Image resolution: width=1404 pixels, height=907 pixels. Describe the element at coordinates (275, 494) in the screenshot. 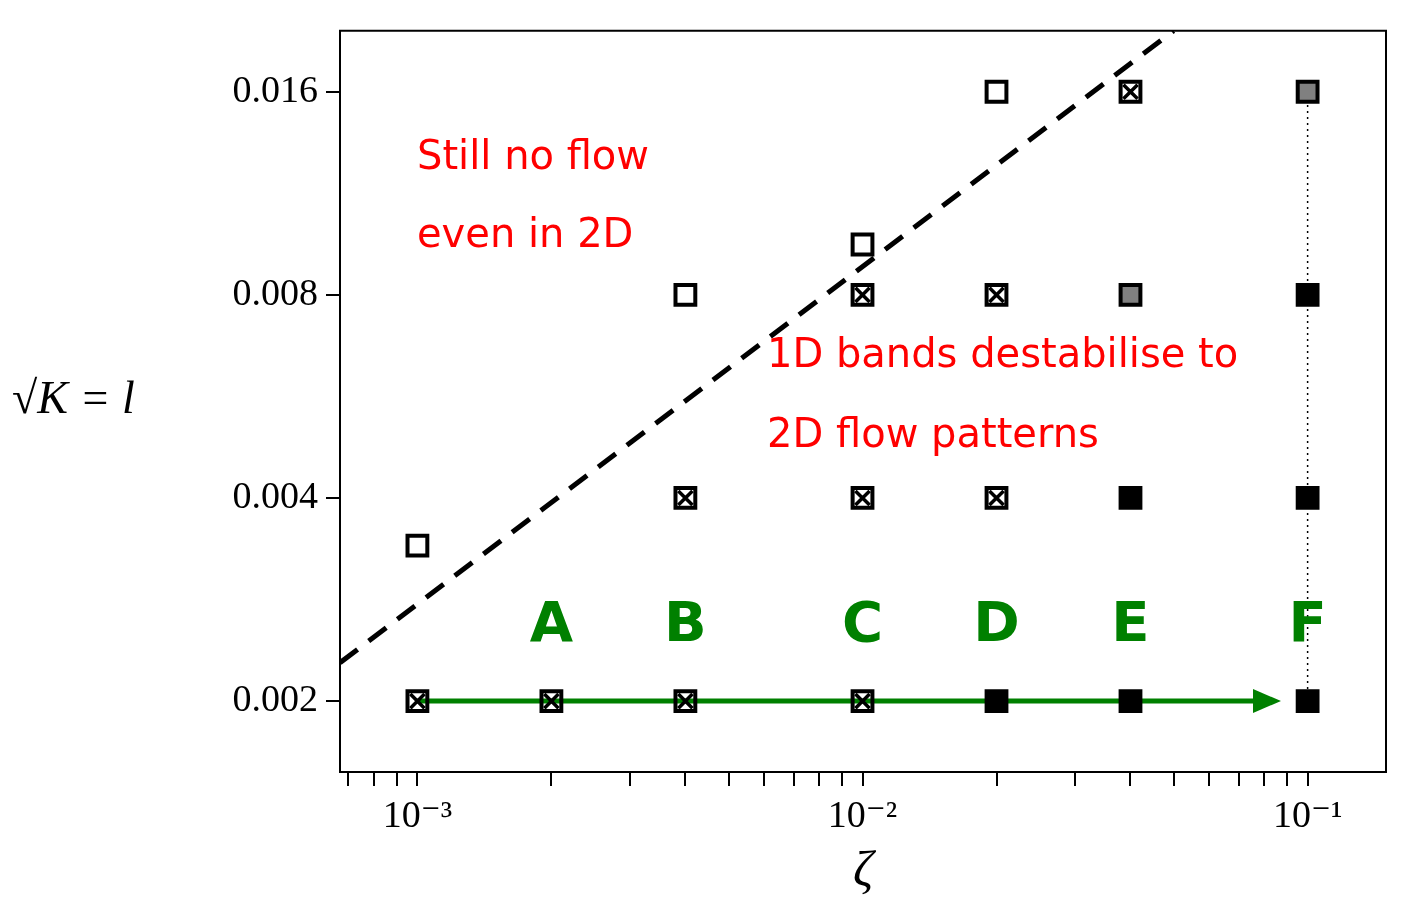

I see `y-tick-label: 0.004` at that location.